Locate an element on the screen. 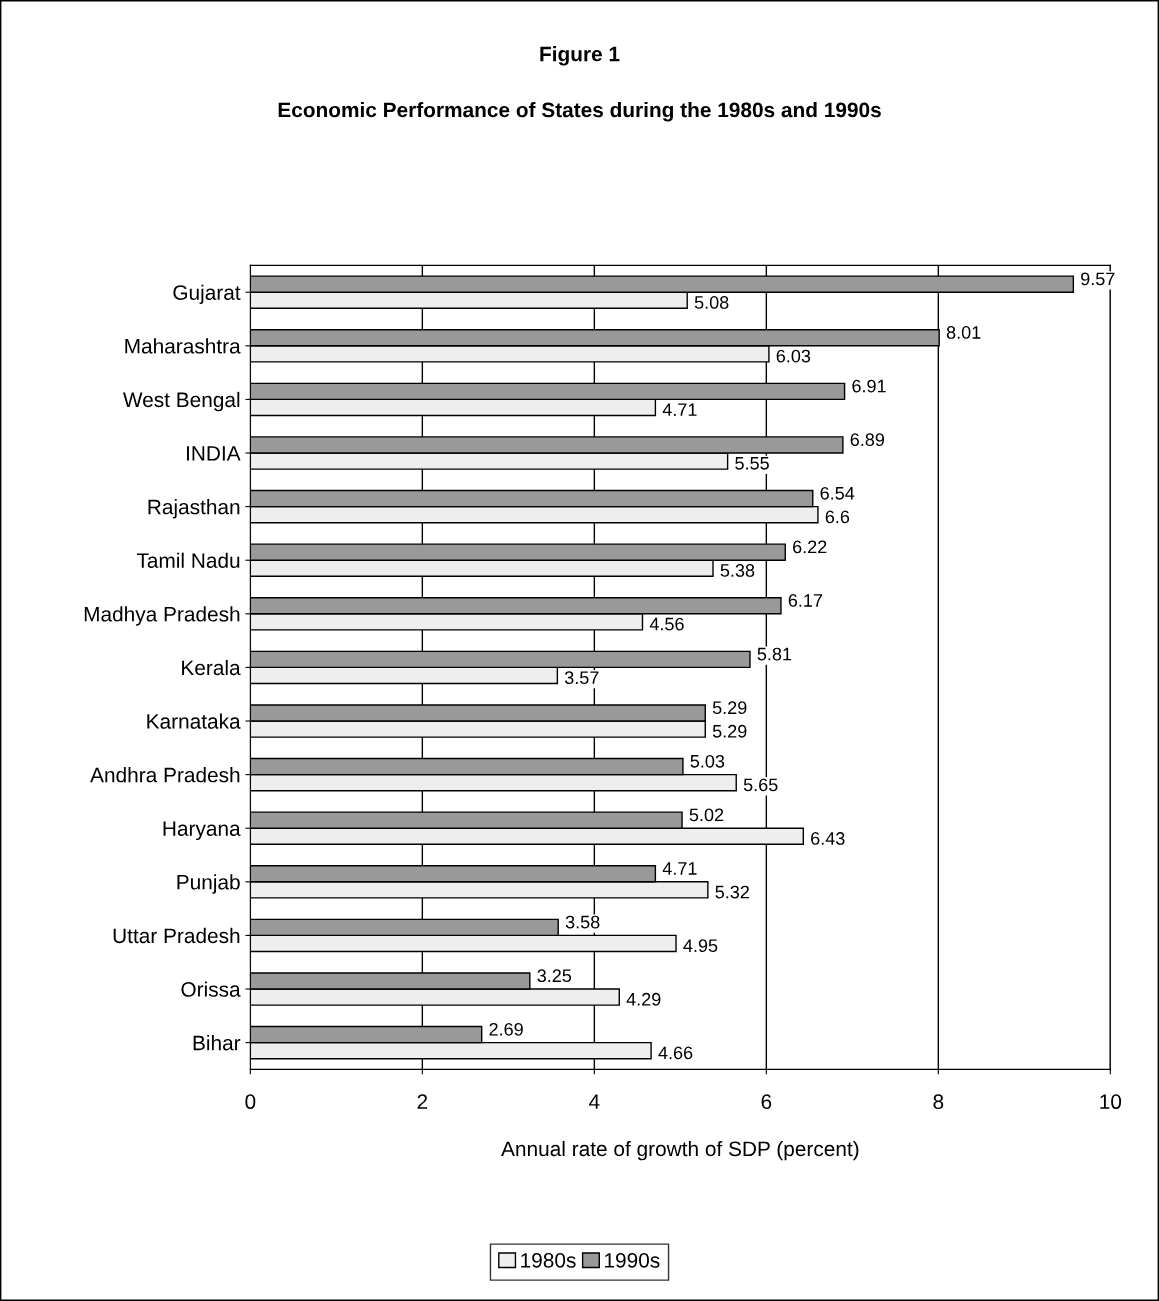  y-tick-label: Maharashtra is located at coordinates (183, 346).